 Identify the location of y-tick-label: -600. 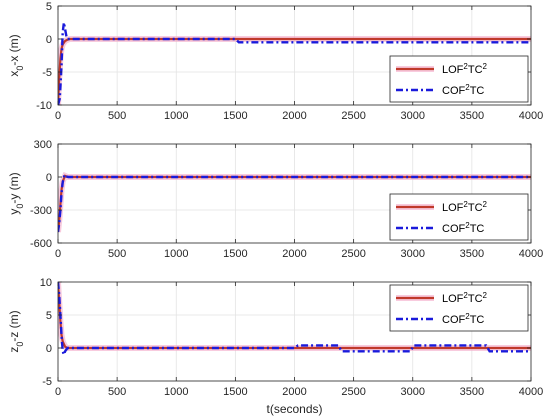
(41, 244).